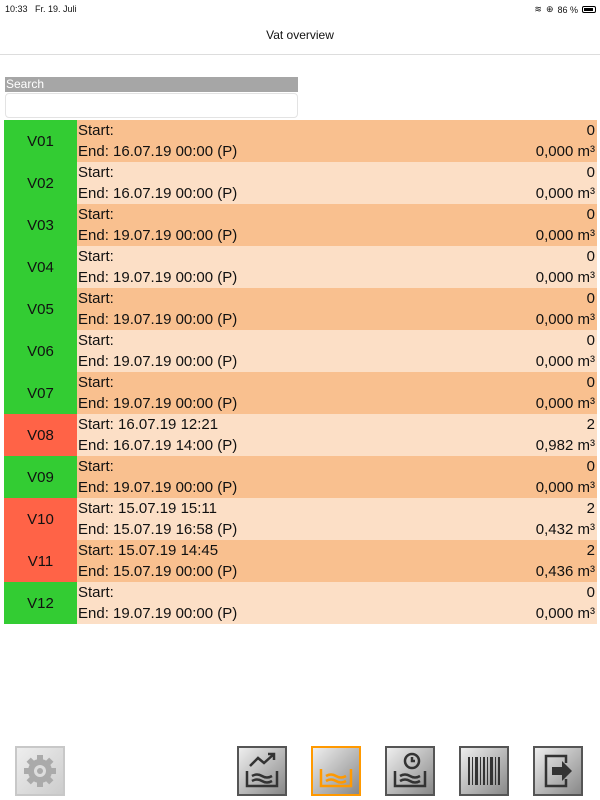 This screenshot has height=800, width=600. What do you see at coordinates (300, 9) in the screenshot?
I see `status-bar: 10:33 Fr. 19. Juli ≋ ⊕ 86 %` at bounding box center [300, 9].